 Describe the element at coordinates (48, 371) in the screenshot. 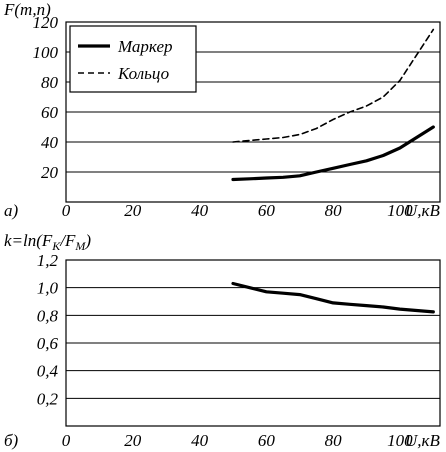

I see `y-tick-label: 0,4` at that location.